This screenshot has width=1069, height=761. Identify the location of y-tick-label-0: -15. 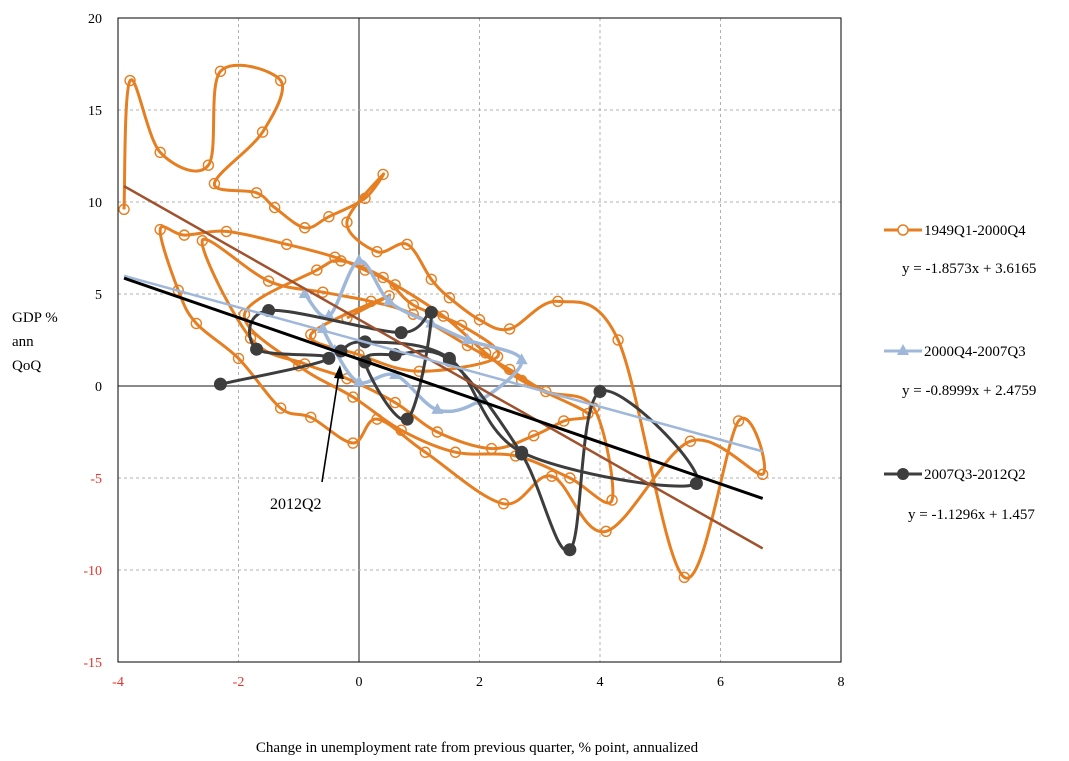
(92, 663).